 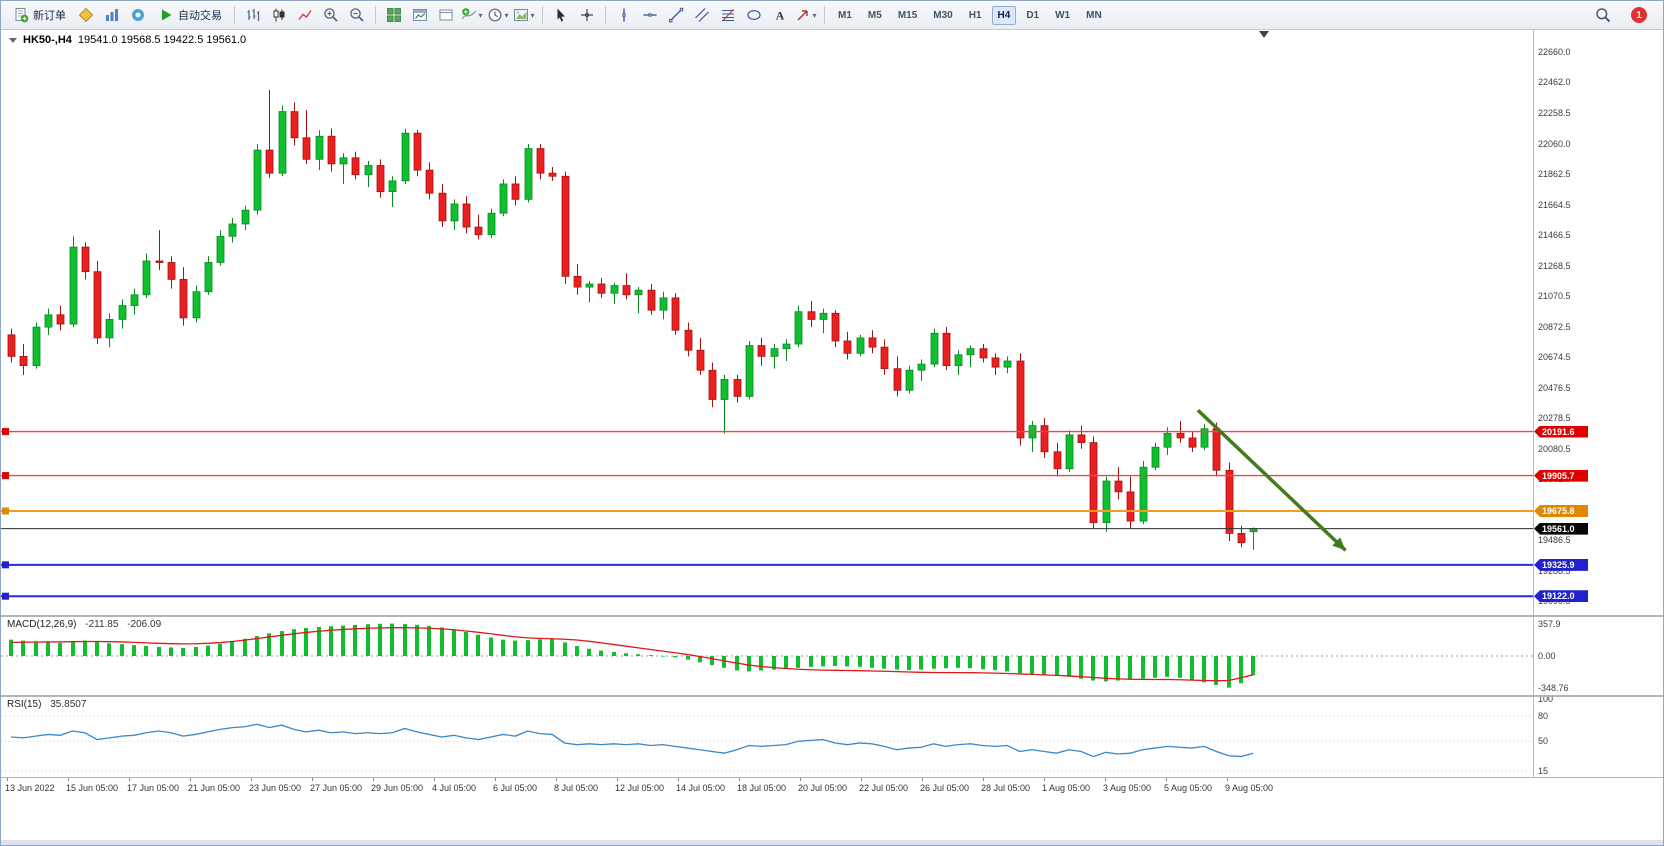 What do you see at coordinates (1339, 544) in the screenshot?
I see `trend-arrow-head` at bounding box center [1339, 544].